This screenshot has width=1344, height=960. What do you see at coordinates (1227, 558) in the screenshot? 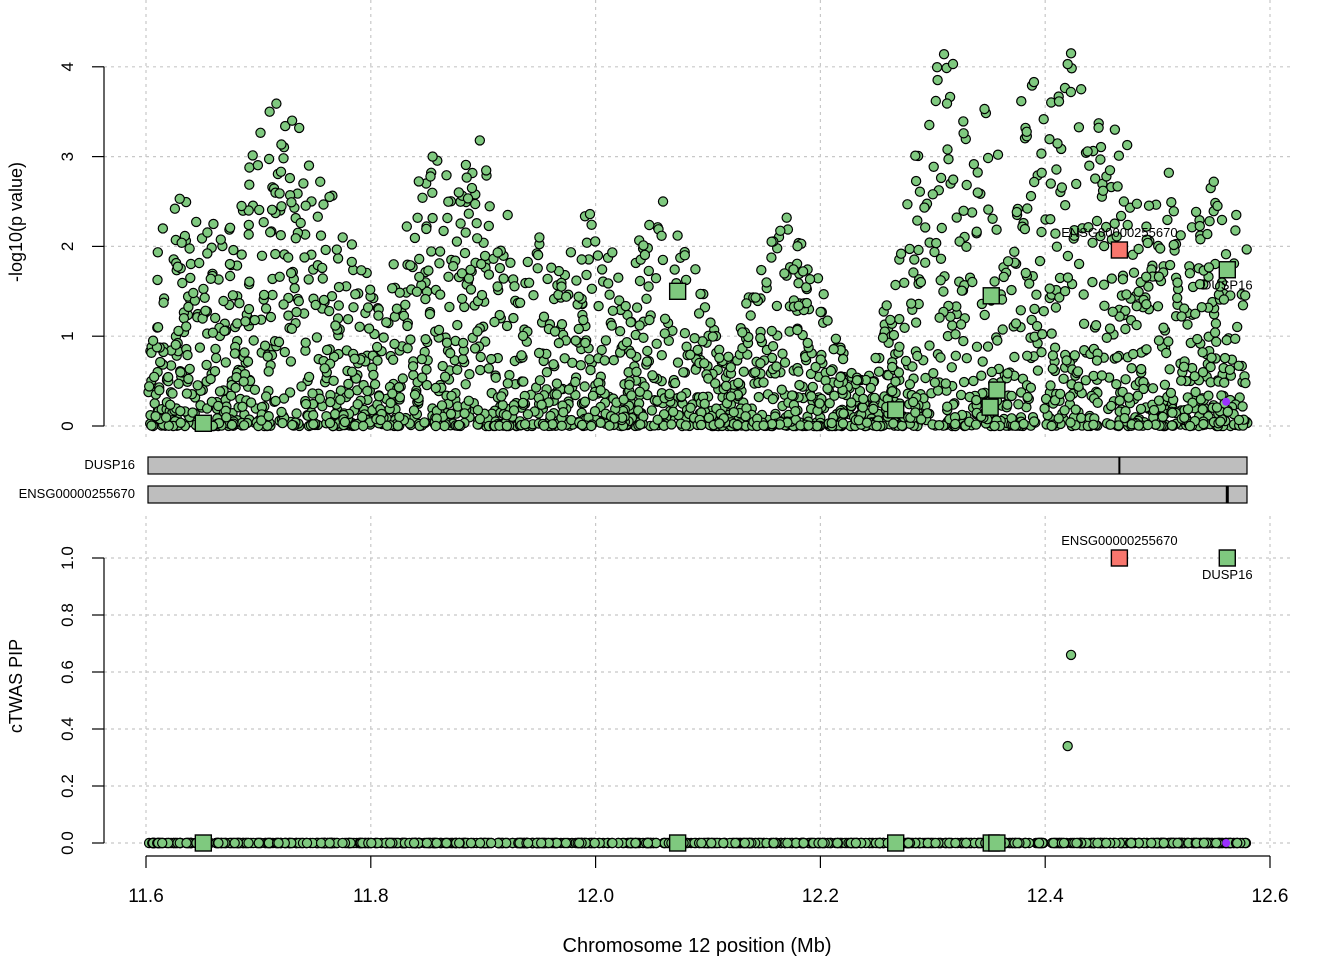
I see `pip-gene-square` at bounding box center [1227, 558].